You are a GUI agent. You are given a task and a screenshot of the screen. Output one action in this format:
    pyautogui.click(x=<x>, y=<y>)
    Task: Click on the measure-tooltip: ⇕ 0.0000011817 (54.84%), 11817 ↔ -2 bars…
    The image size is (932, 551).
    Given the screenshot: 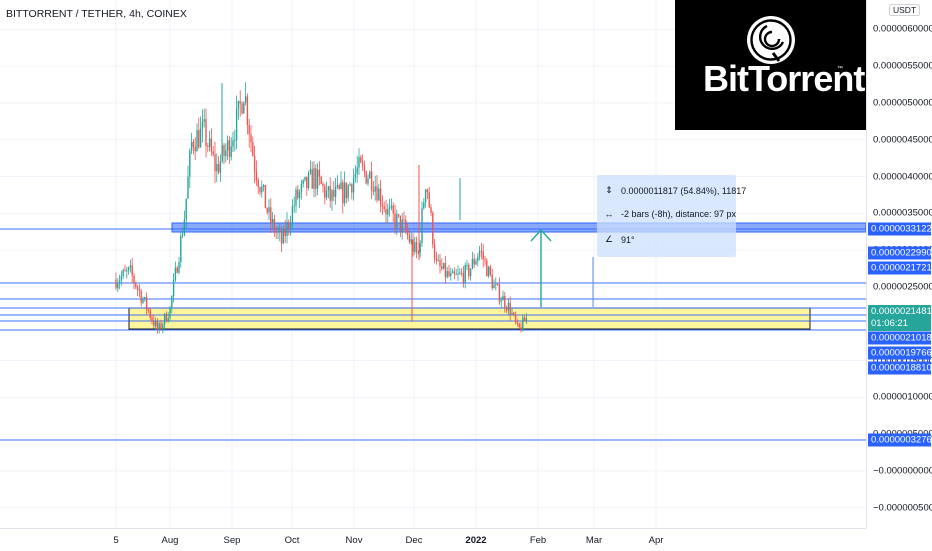 What is the action you would take?
    pyautogui.click(x=671, y=216)
    